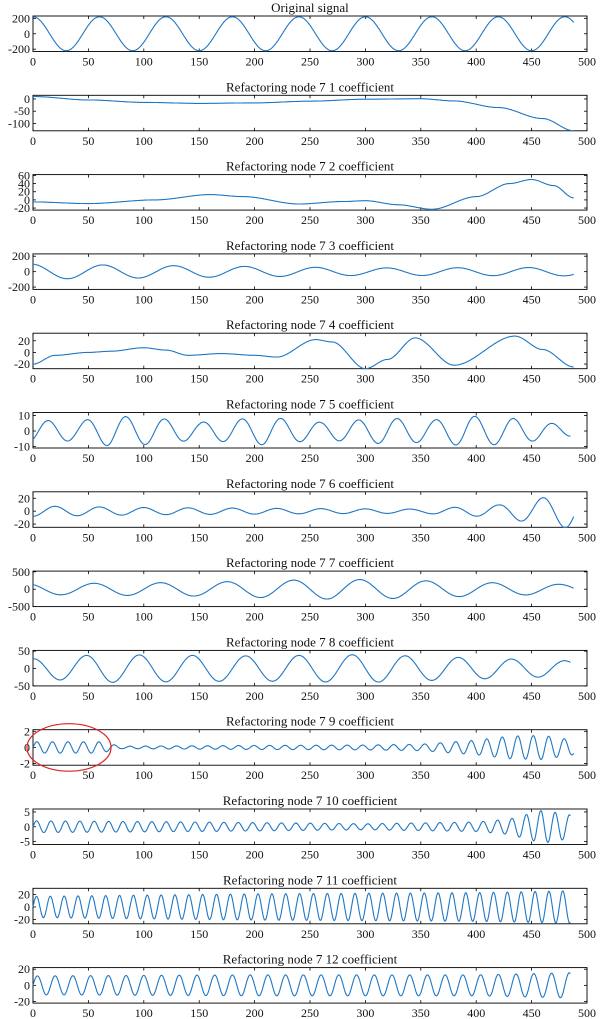 The width and height of the screenshot is (600, 1019). Describe the element at coordinates (310, 800) in the screenshot. I see `panel-title: Refactoring node 7 10 coefficient` at that location.